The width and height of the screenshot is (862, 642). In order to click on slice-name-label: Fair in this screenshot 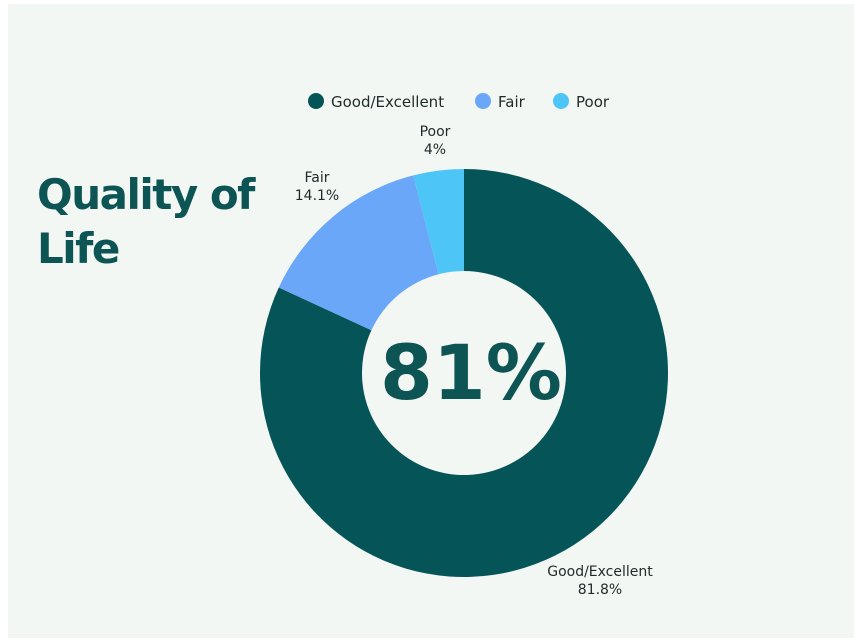, I will do `click(317, 178)`.